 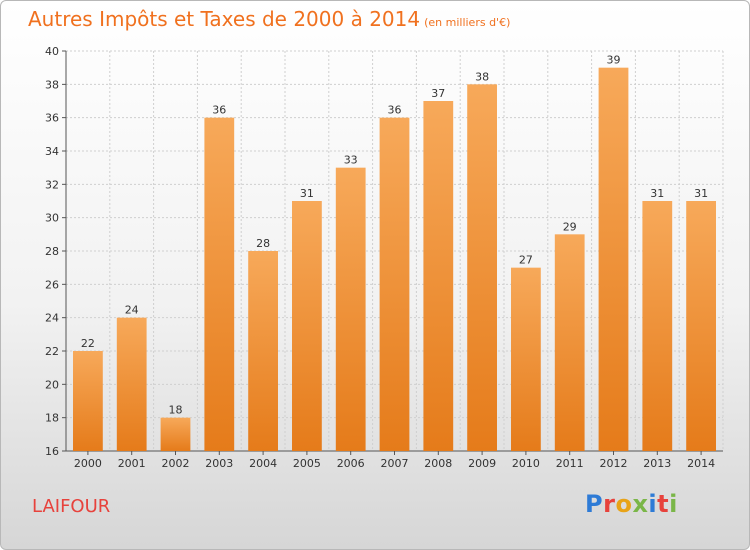 I want to click on x-tick-label: 2009, so click(x=482, y=463).